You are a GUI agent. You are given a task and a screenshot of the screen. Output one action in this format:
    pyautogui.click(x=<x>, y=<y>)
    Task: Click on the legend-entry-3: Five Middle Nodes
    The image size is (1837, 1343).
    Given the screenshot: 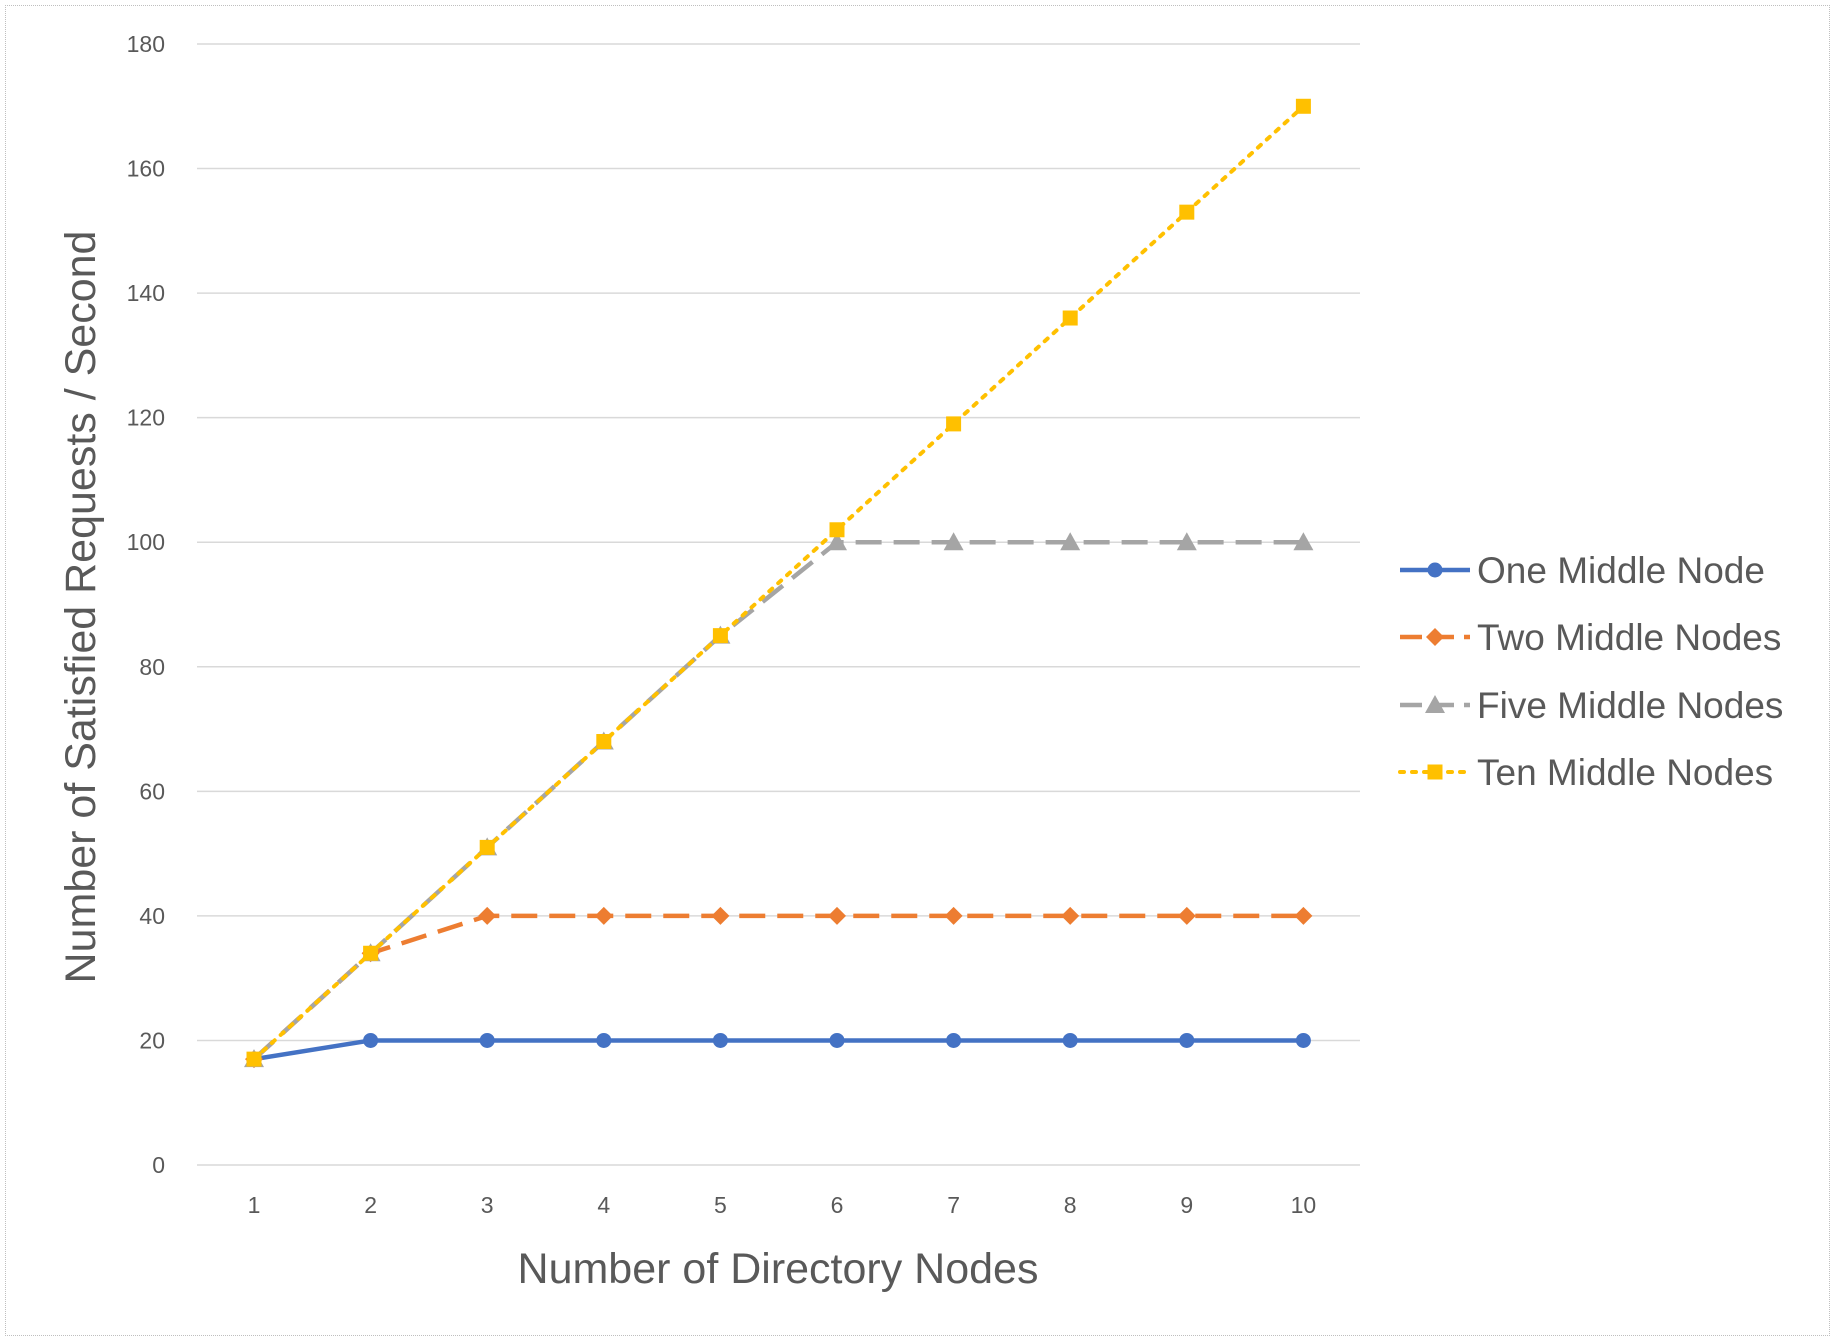 What is the action you would take?
    pyautogui.click(x=1591, y=705)
    